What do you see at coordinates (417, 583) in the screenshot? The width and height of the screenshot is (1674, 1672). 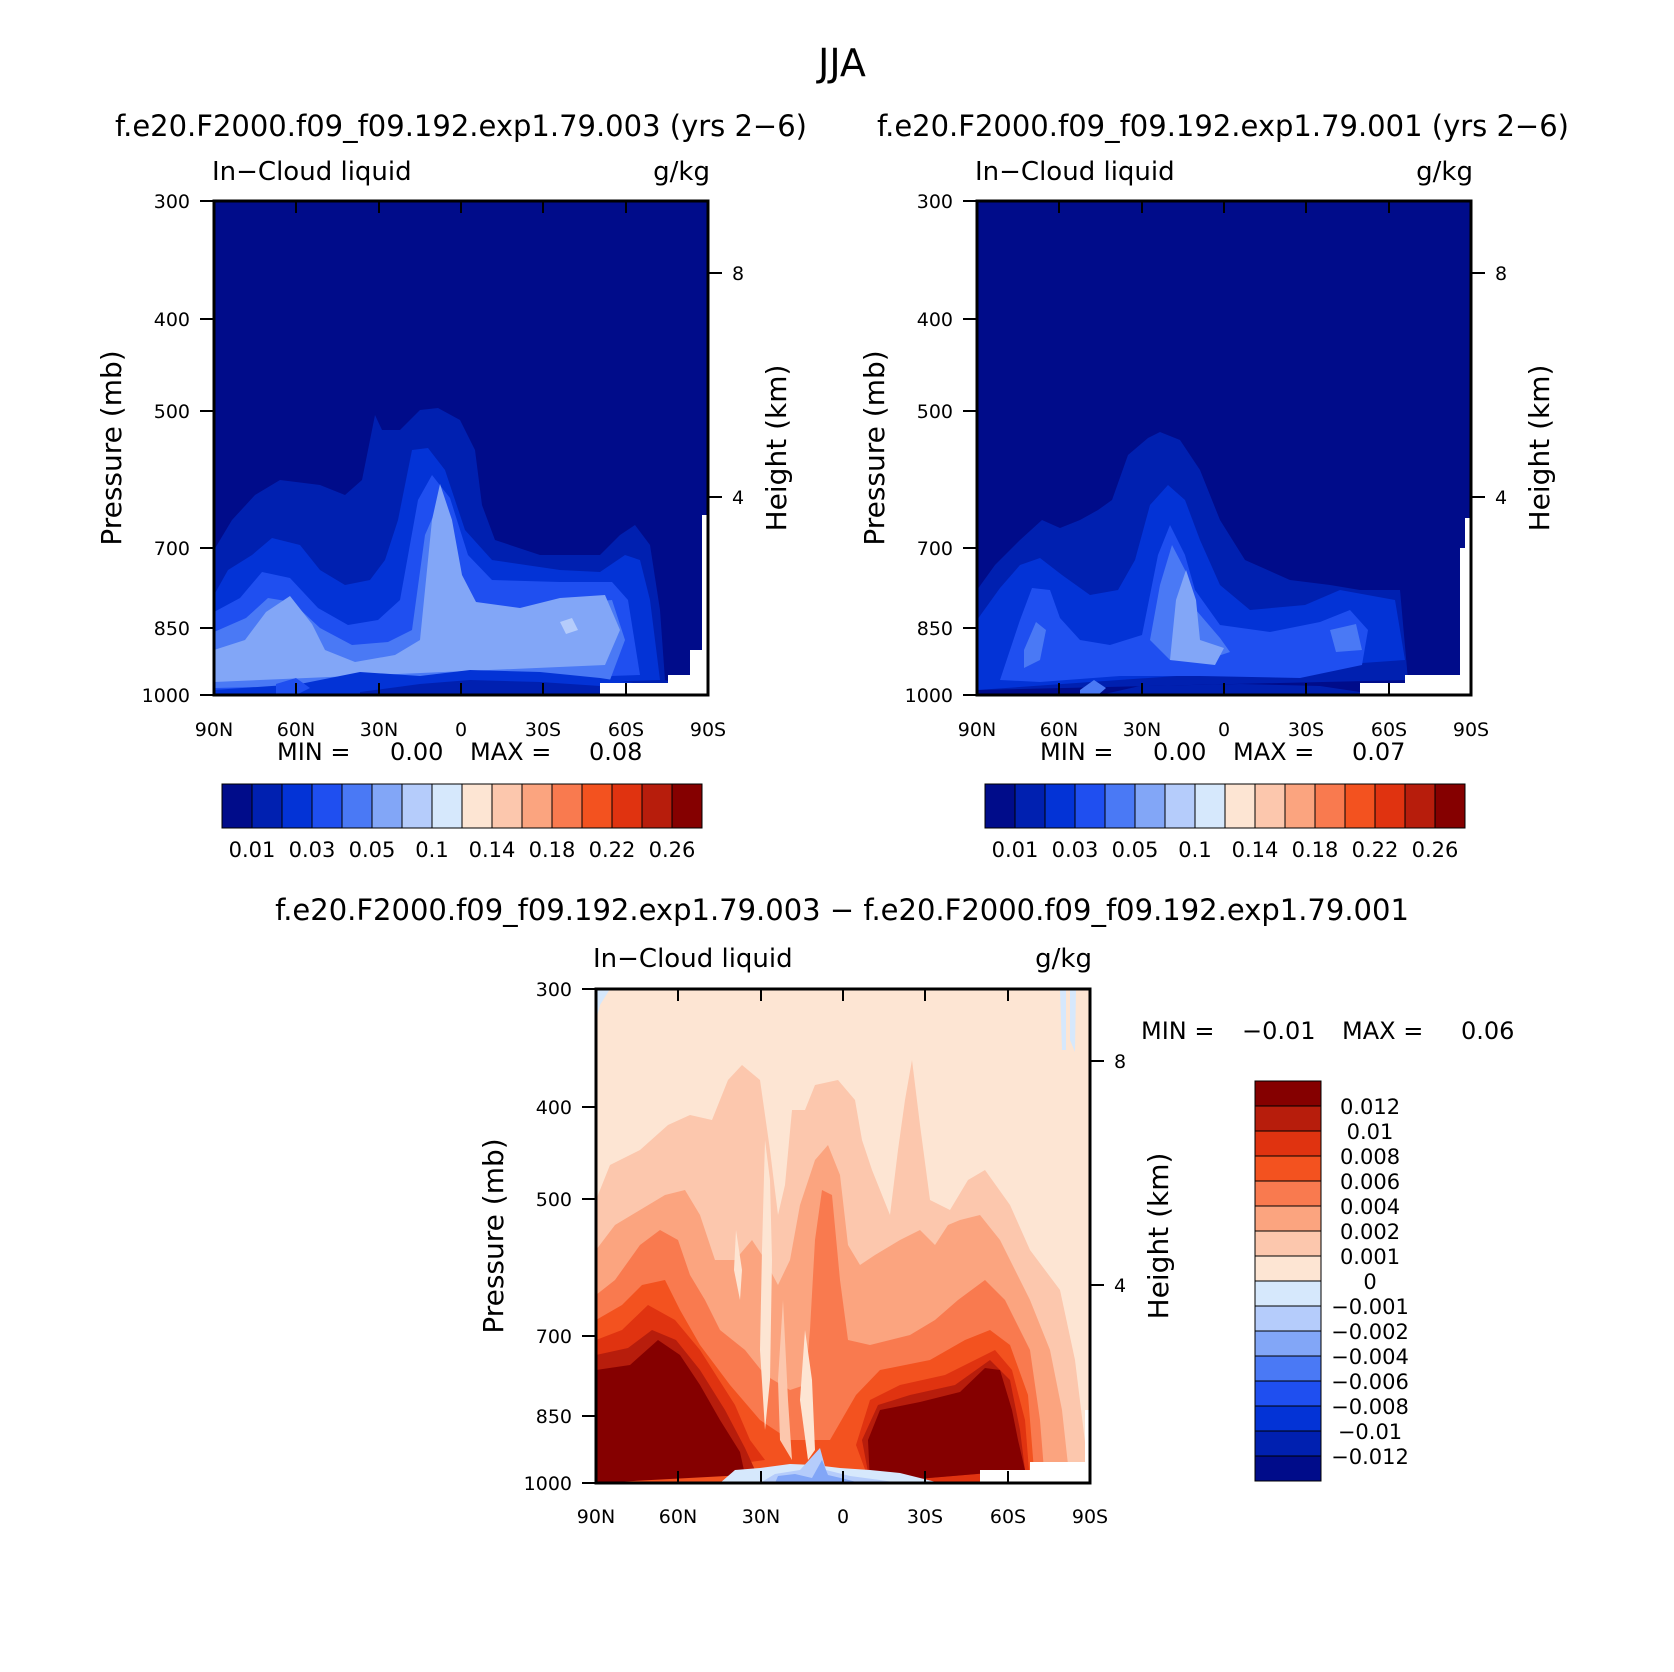 I see `panel-1-contour-0.06` at bounding box center [417, 583].